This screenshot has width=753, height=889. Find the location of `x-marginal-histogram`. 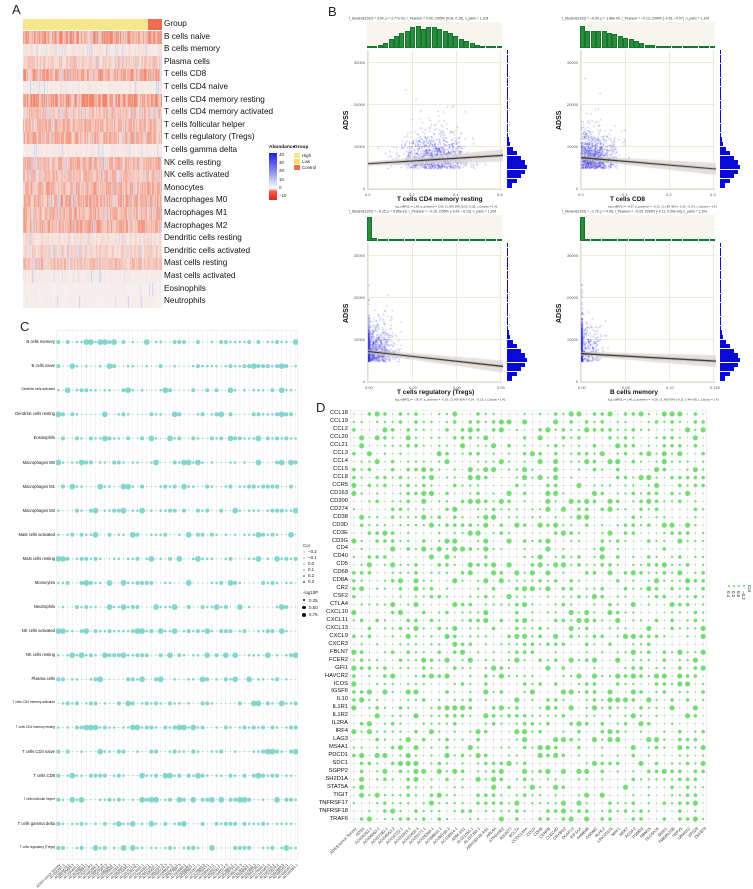

x-marginal-histogram is located at coordinates (647, 228).